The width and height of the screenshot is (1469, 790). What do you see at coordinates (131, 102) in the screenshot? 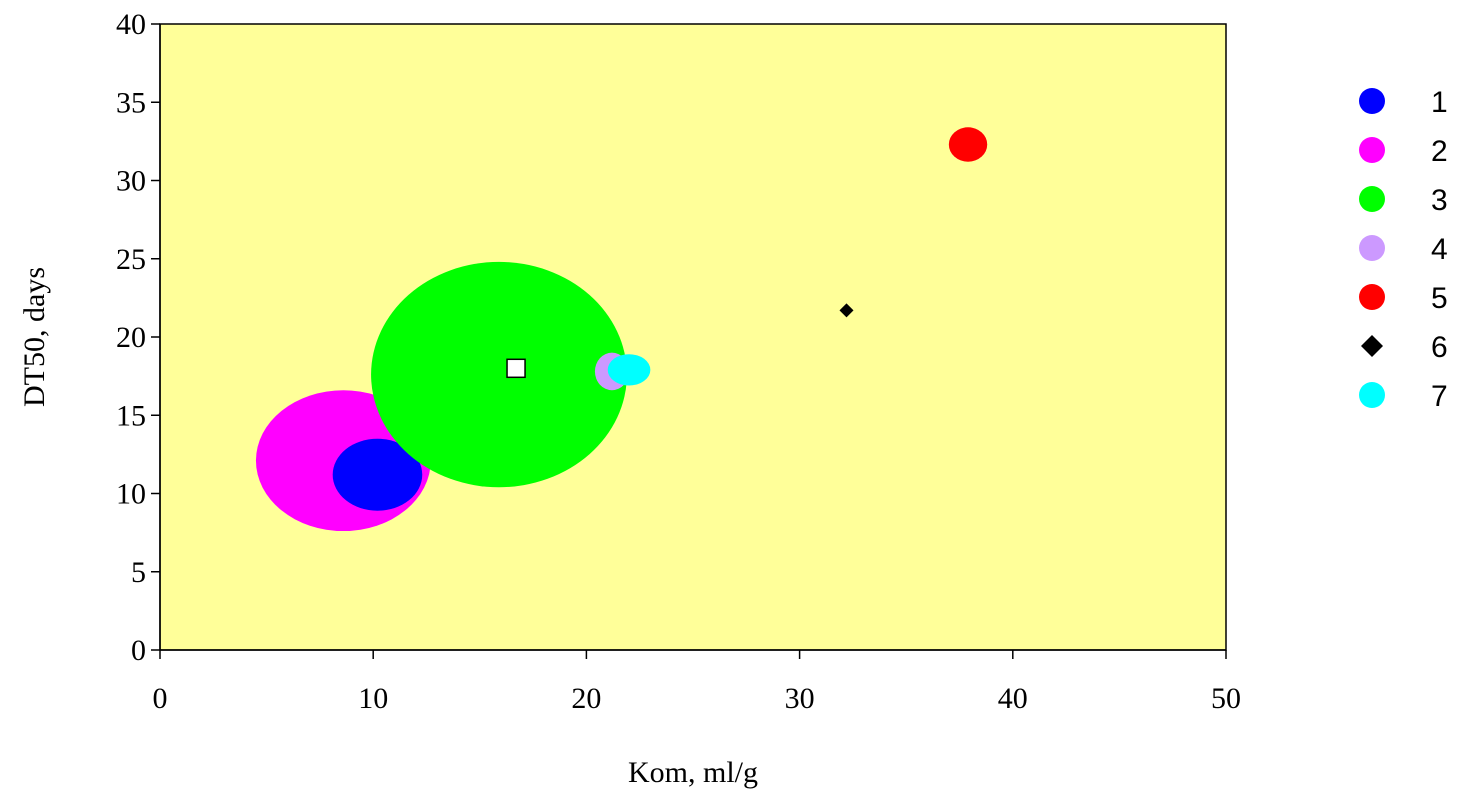
I see `y-tick-label: 35` at bounding box center [131, 102].